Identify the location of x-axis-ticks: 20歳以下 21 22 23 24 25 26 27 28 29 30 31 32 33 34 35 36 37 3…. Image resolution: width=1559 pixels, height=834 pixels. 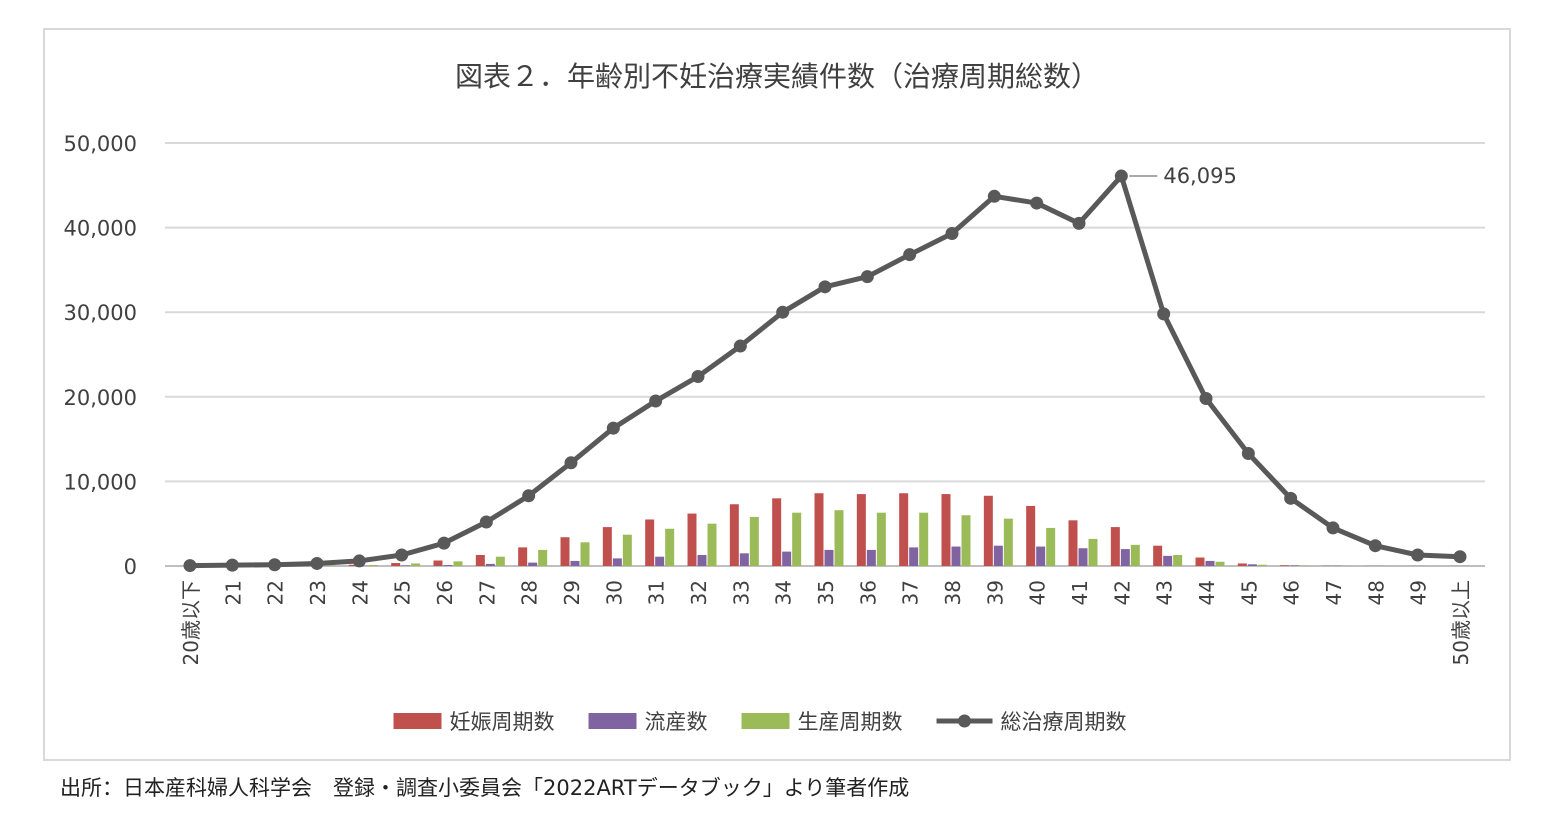
(826, 622).